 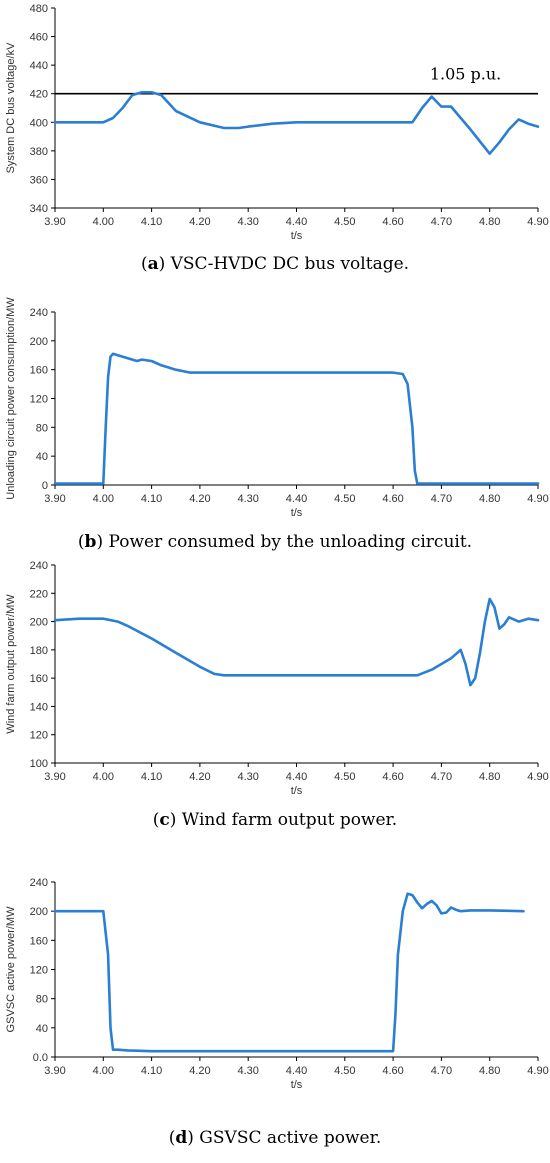 What do you see at coordinates (151, 1071) in the screenshot?
I see `chart-d-x-tick-label: 4.10` at bounding box center [151, 1071].